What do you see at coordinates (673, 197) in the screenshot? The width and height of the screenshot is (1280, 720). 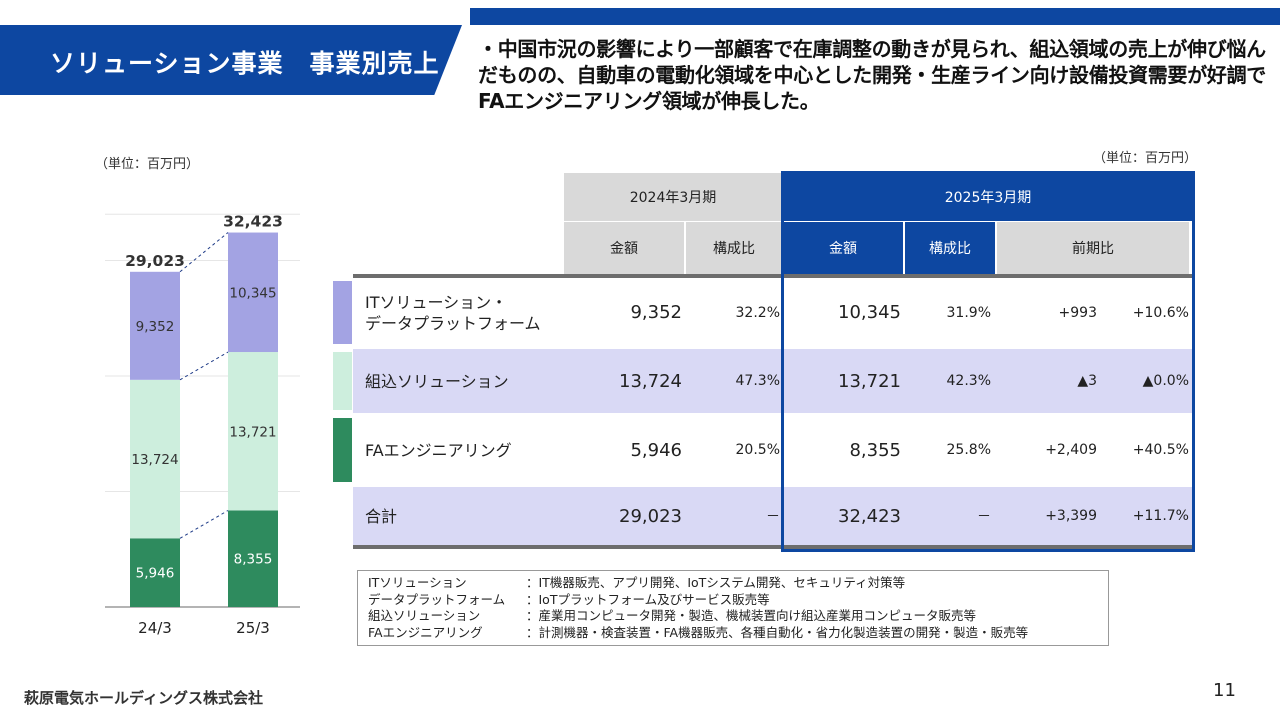 I see `header-period-prev: 2024年3月期` at bounding box center [673, 197].